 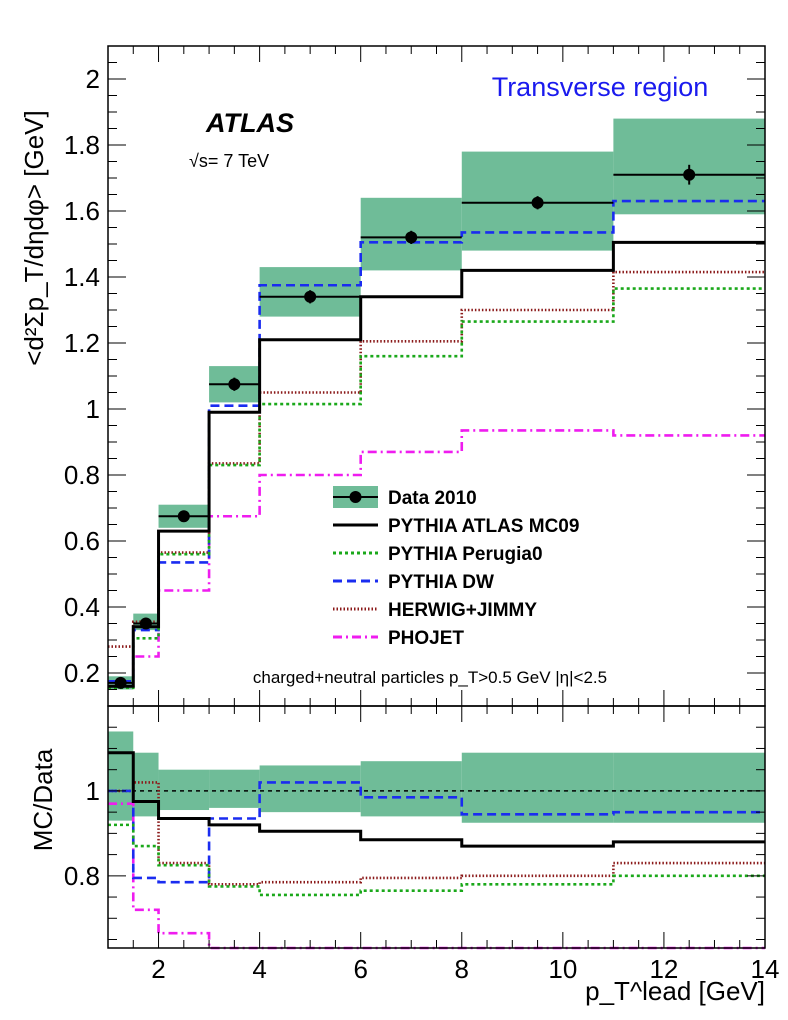 I want to click on ratio-uncertainty-bands, so click(x=436, y=777).